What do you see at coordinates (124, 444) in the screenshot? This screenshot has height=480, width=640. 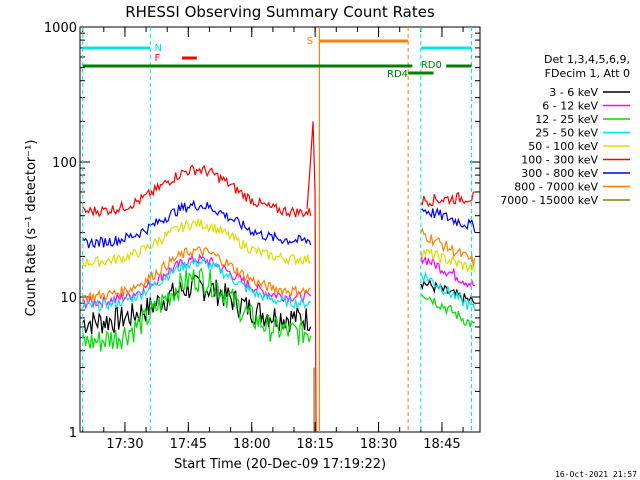 I see `x-tick-label: 17:30` at bounding box center [124, 444].